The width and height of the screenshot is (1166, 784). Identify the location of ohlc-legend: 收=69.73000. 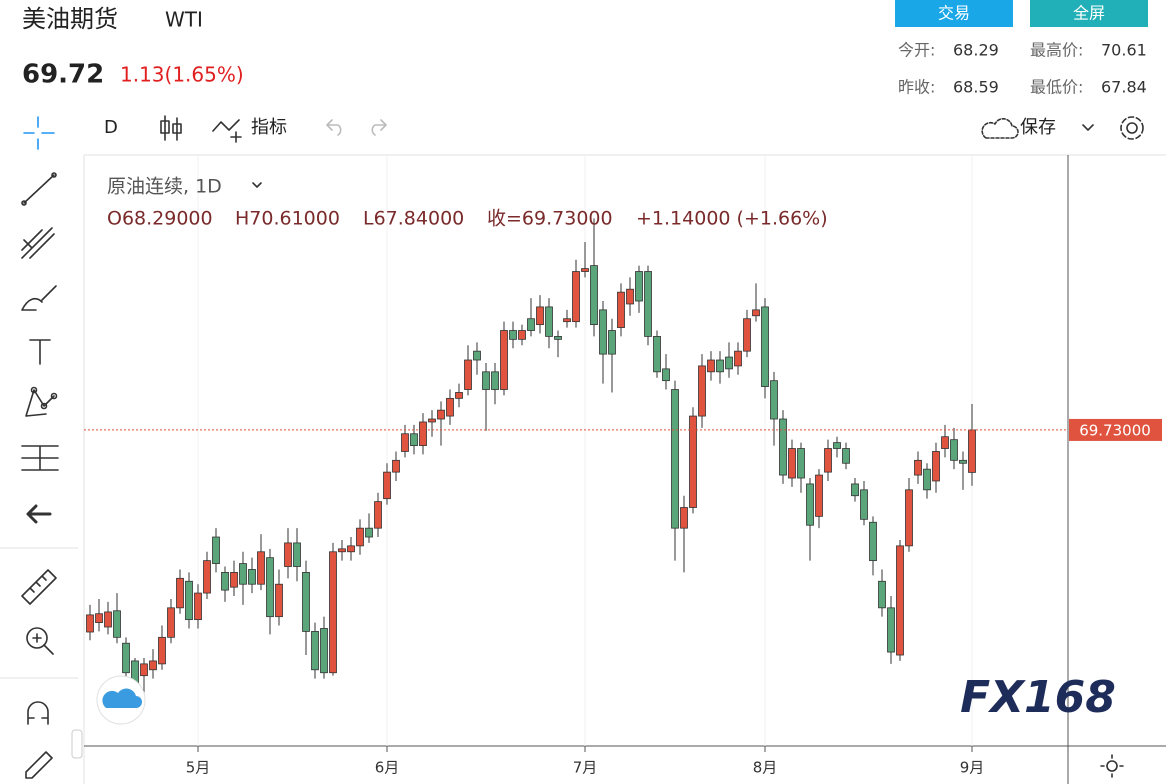
(550, 219).